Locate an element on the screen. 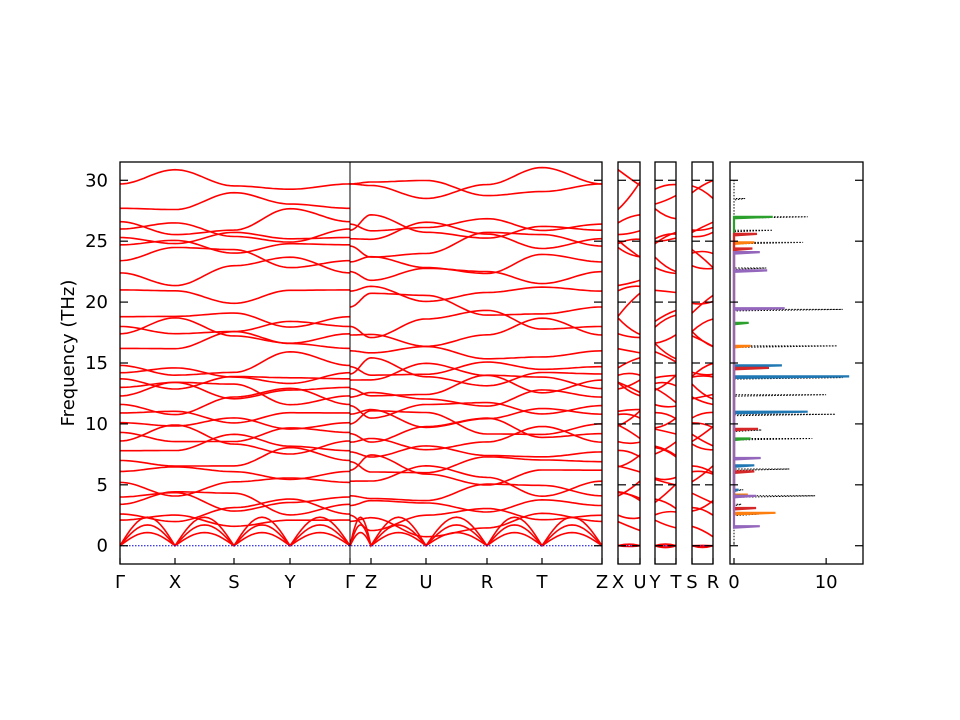 The width and height of the screenshot is (960, 720). x-tick-label-7: R is located at coordinates (487, 582).